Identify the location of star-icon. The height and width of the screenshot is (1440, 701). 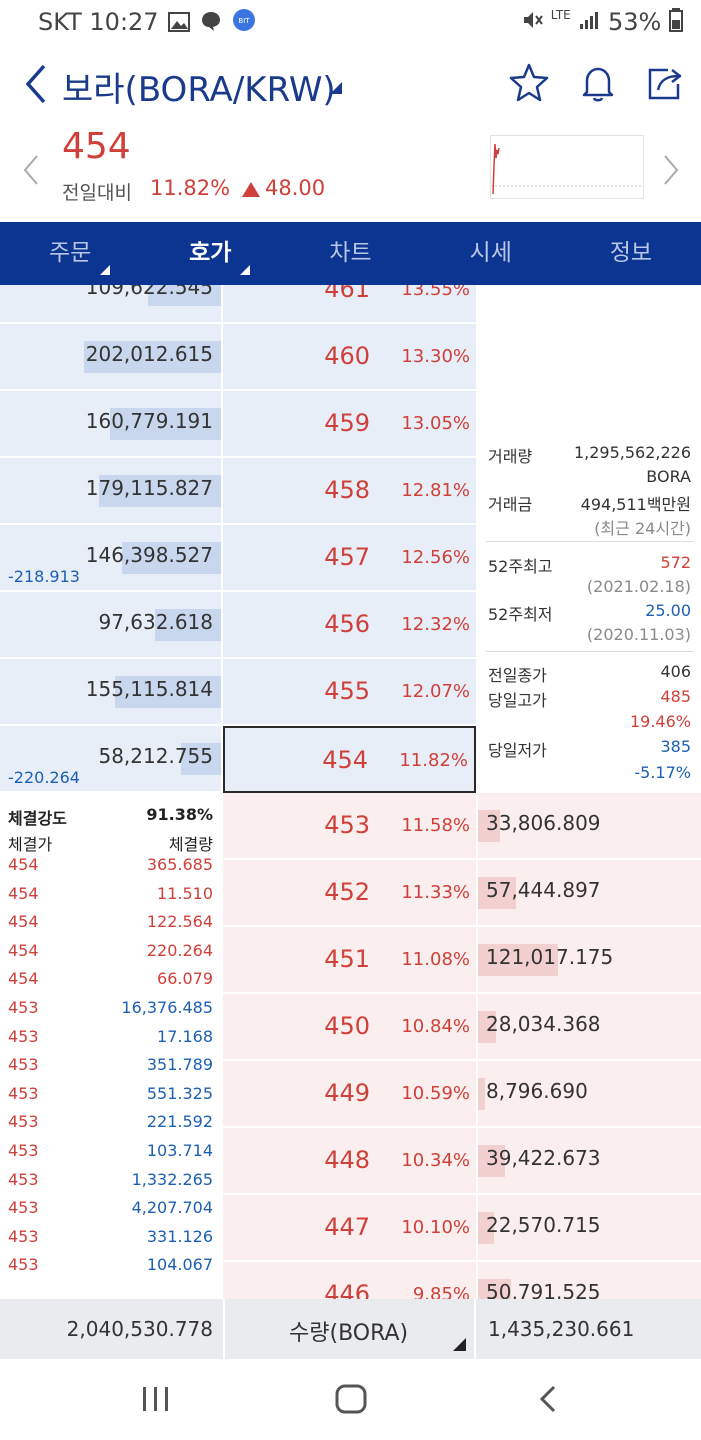
(529, 83).